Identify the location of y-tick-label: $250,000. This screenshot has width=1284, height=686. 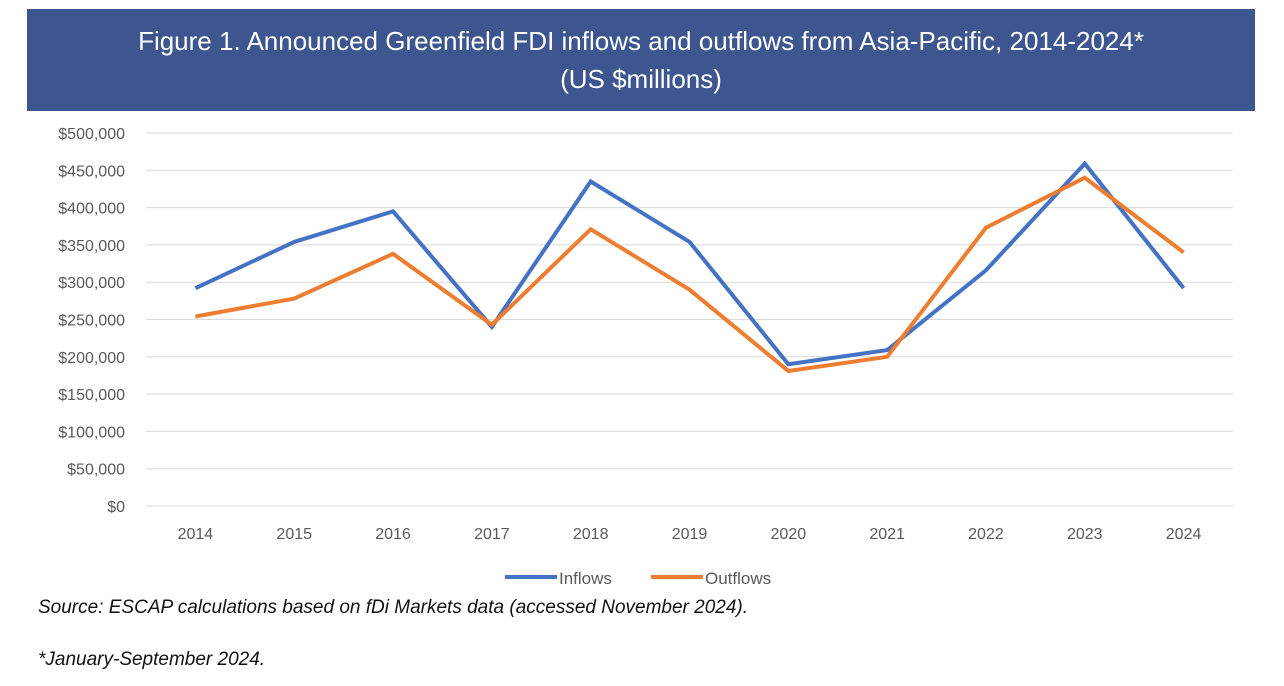
(91, 321).